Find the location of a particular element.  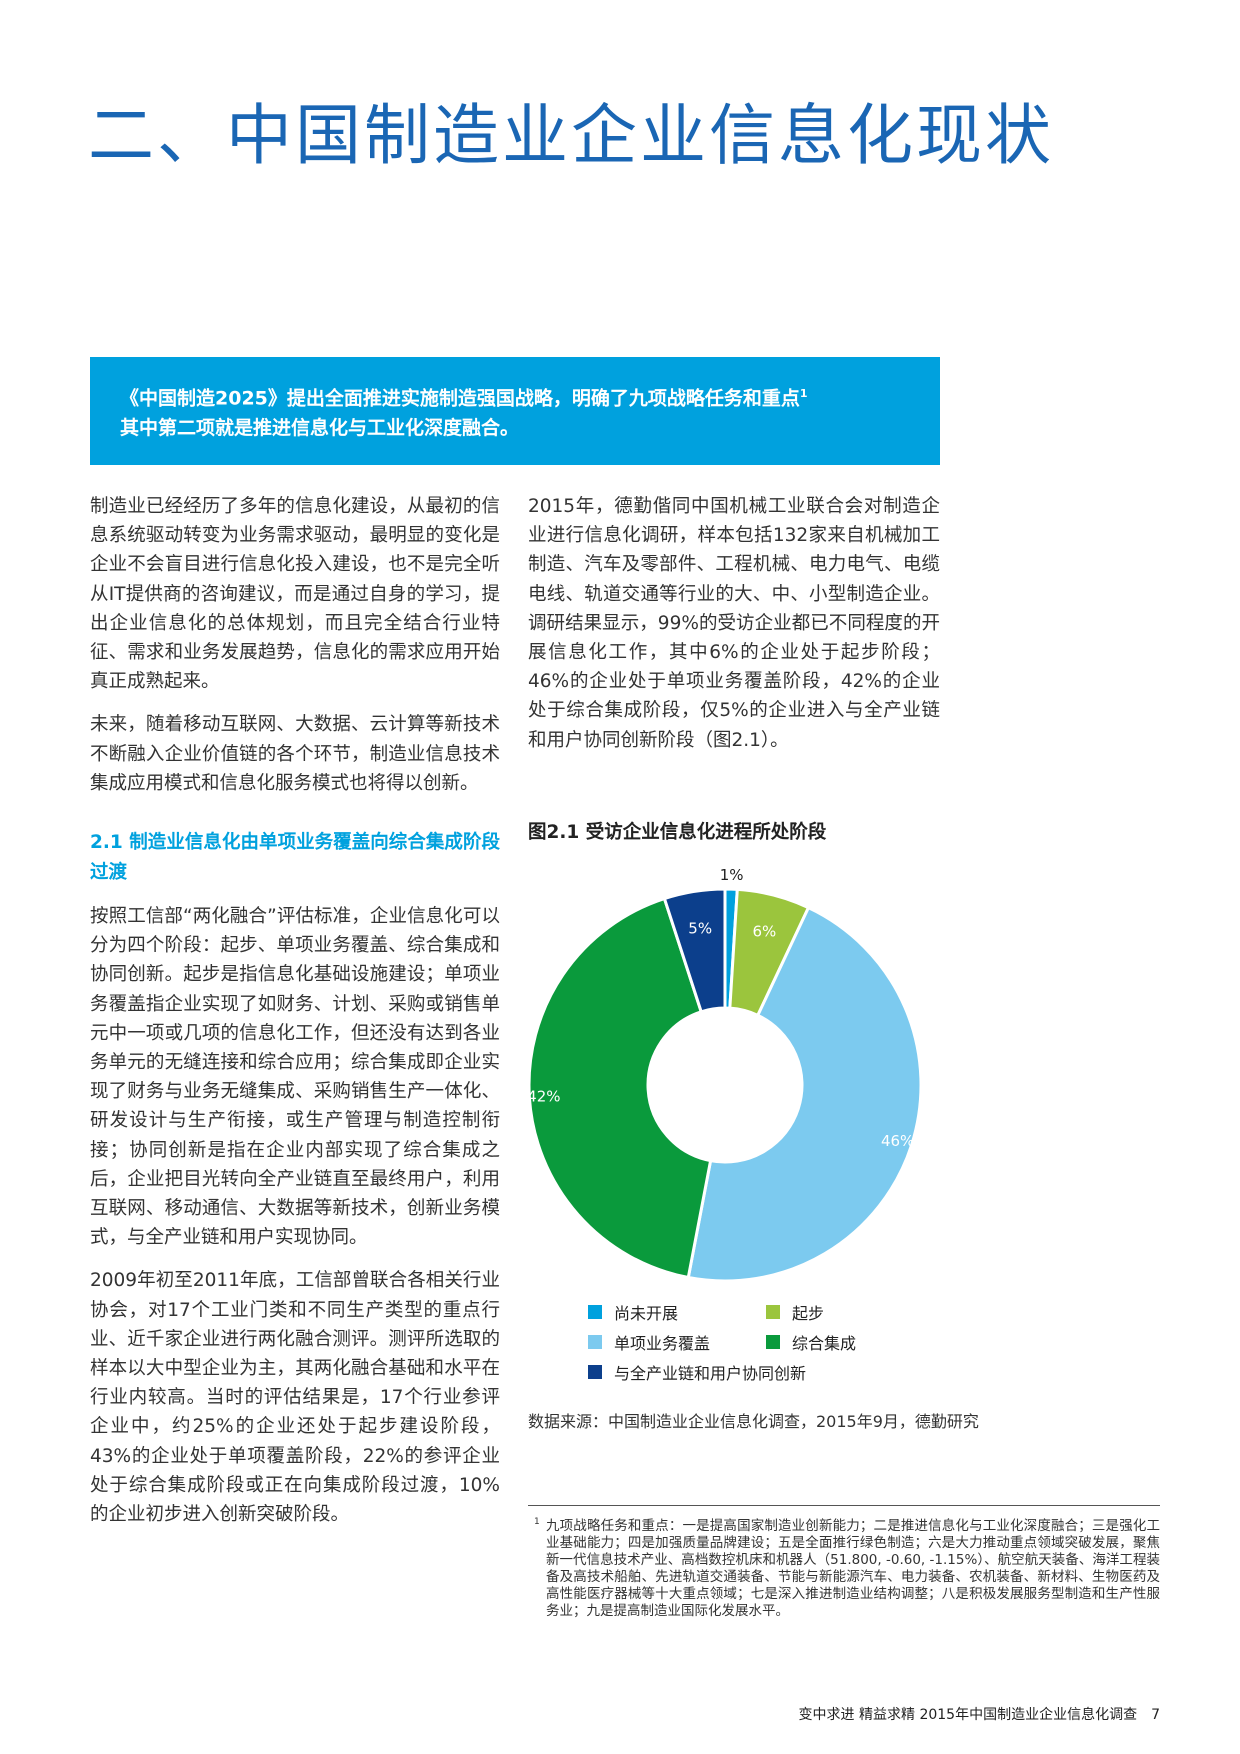

legend-label: 尚未开展 is located at coordinates (646, 1313).